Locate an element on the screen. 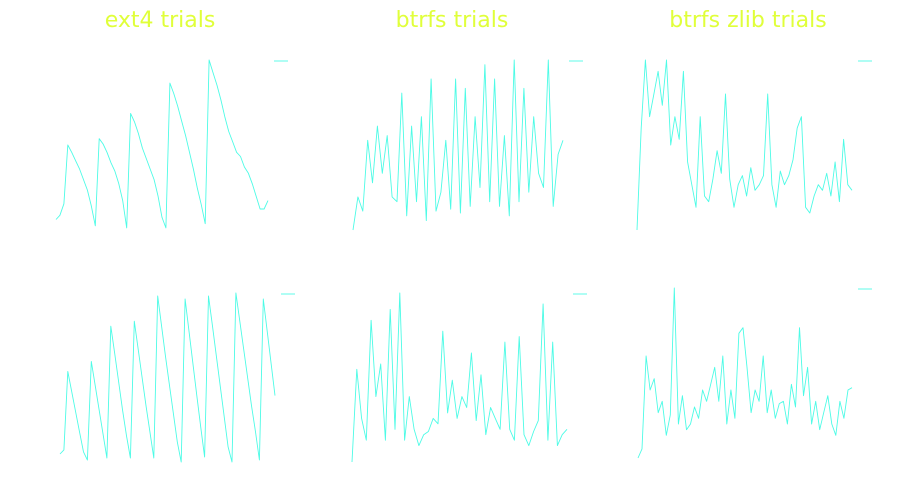 This screenshot has height=495, width=900. series-line-btrfs-zlib-row1 is located at coordinates (744, 145).